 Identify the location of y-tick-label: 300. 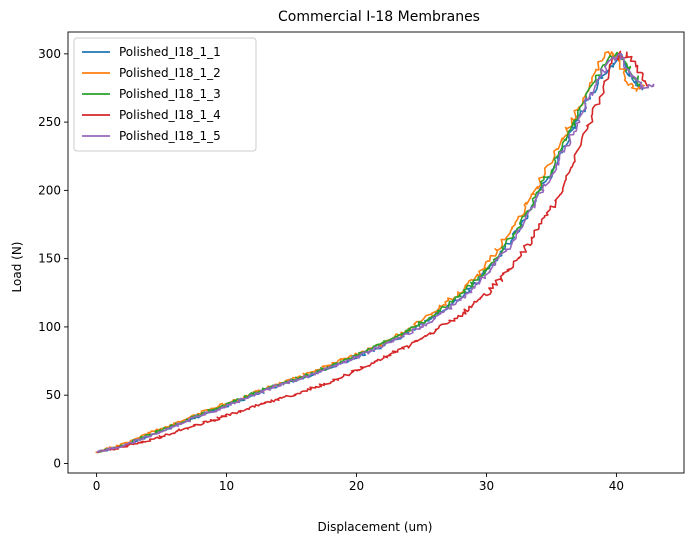
(49, 54).